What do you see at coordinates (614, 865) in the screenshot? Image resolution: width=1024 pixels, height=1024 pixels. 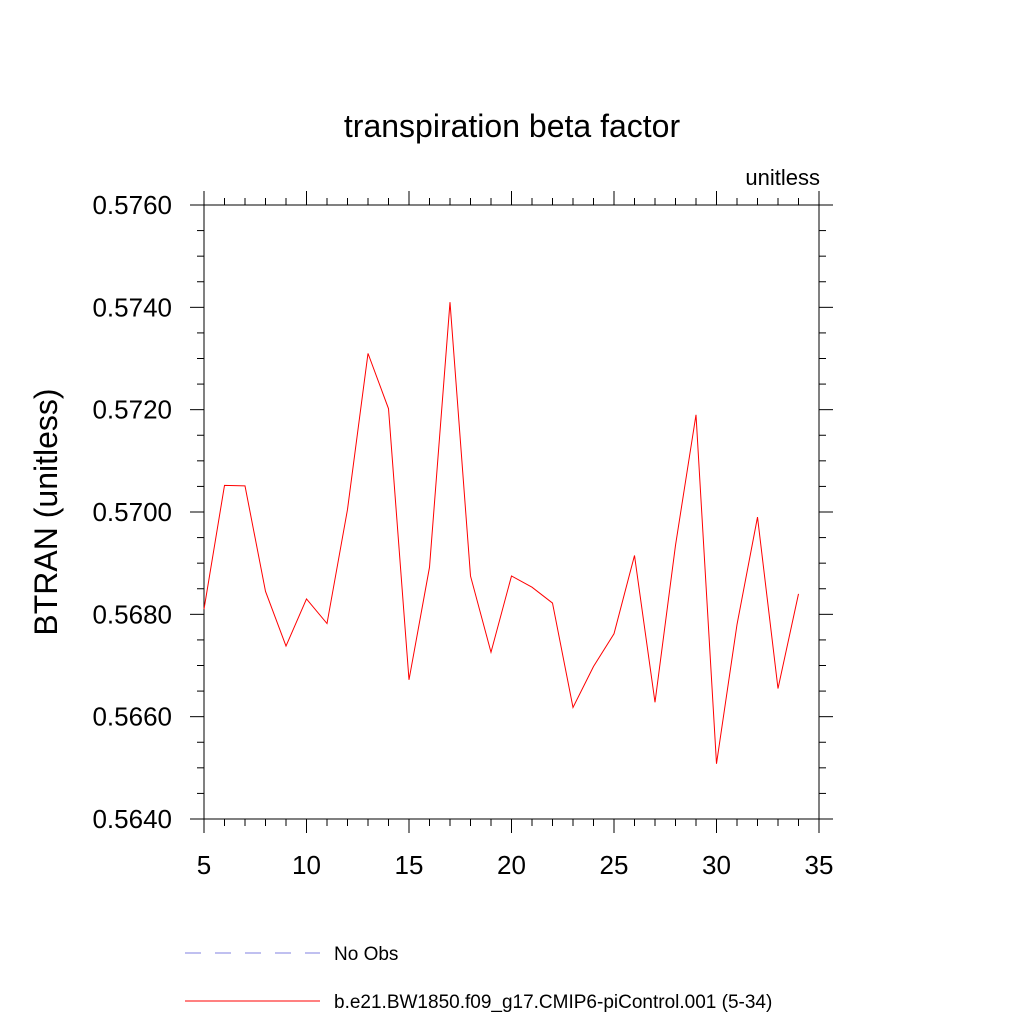 I see `x-tick-label: 25` at bounding box center [614, 865].